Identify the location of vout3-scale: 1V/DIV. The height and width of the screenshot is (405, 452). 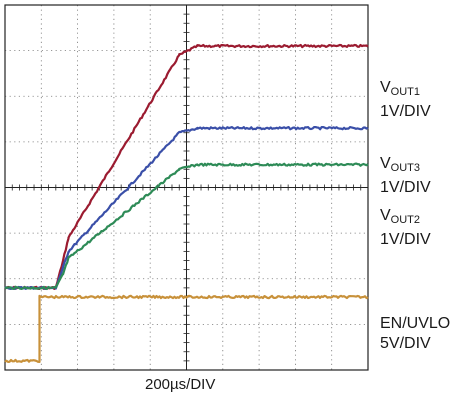
(405, 187).